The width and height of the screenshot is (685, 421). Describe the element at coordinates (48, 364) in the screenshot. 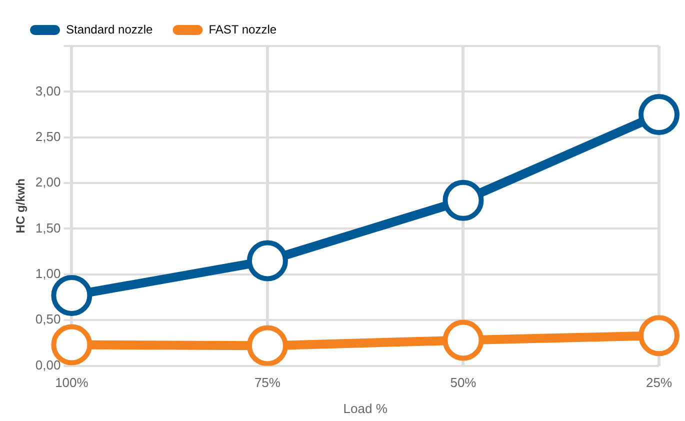

I see `y-tick-label: 0,00` at that location.